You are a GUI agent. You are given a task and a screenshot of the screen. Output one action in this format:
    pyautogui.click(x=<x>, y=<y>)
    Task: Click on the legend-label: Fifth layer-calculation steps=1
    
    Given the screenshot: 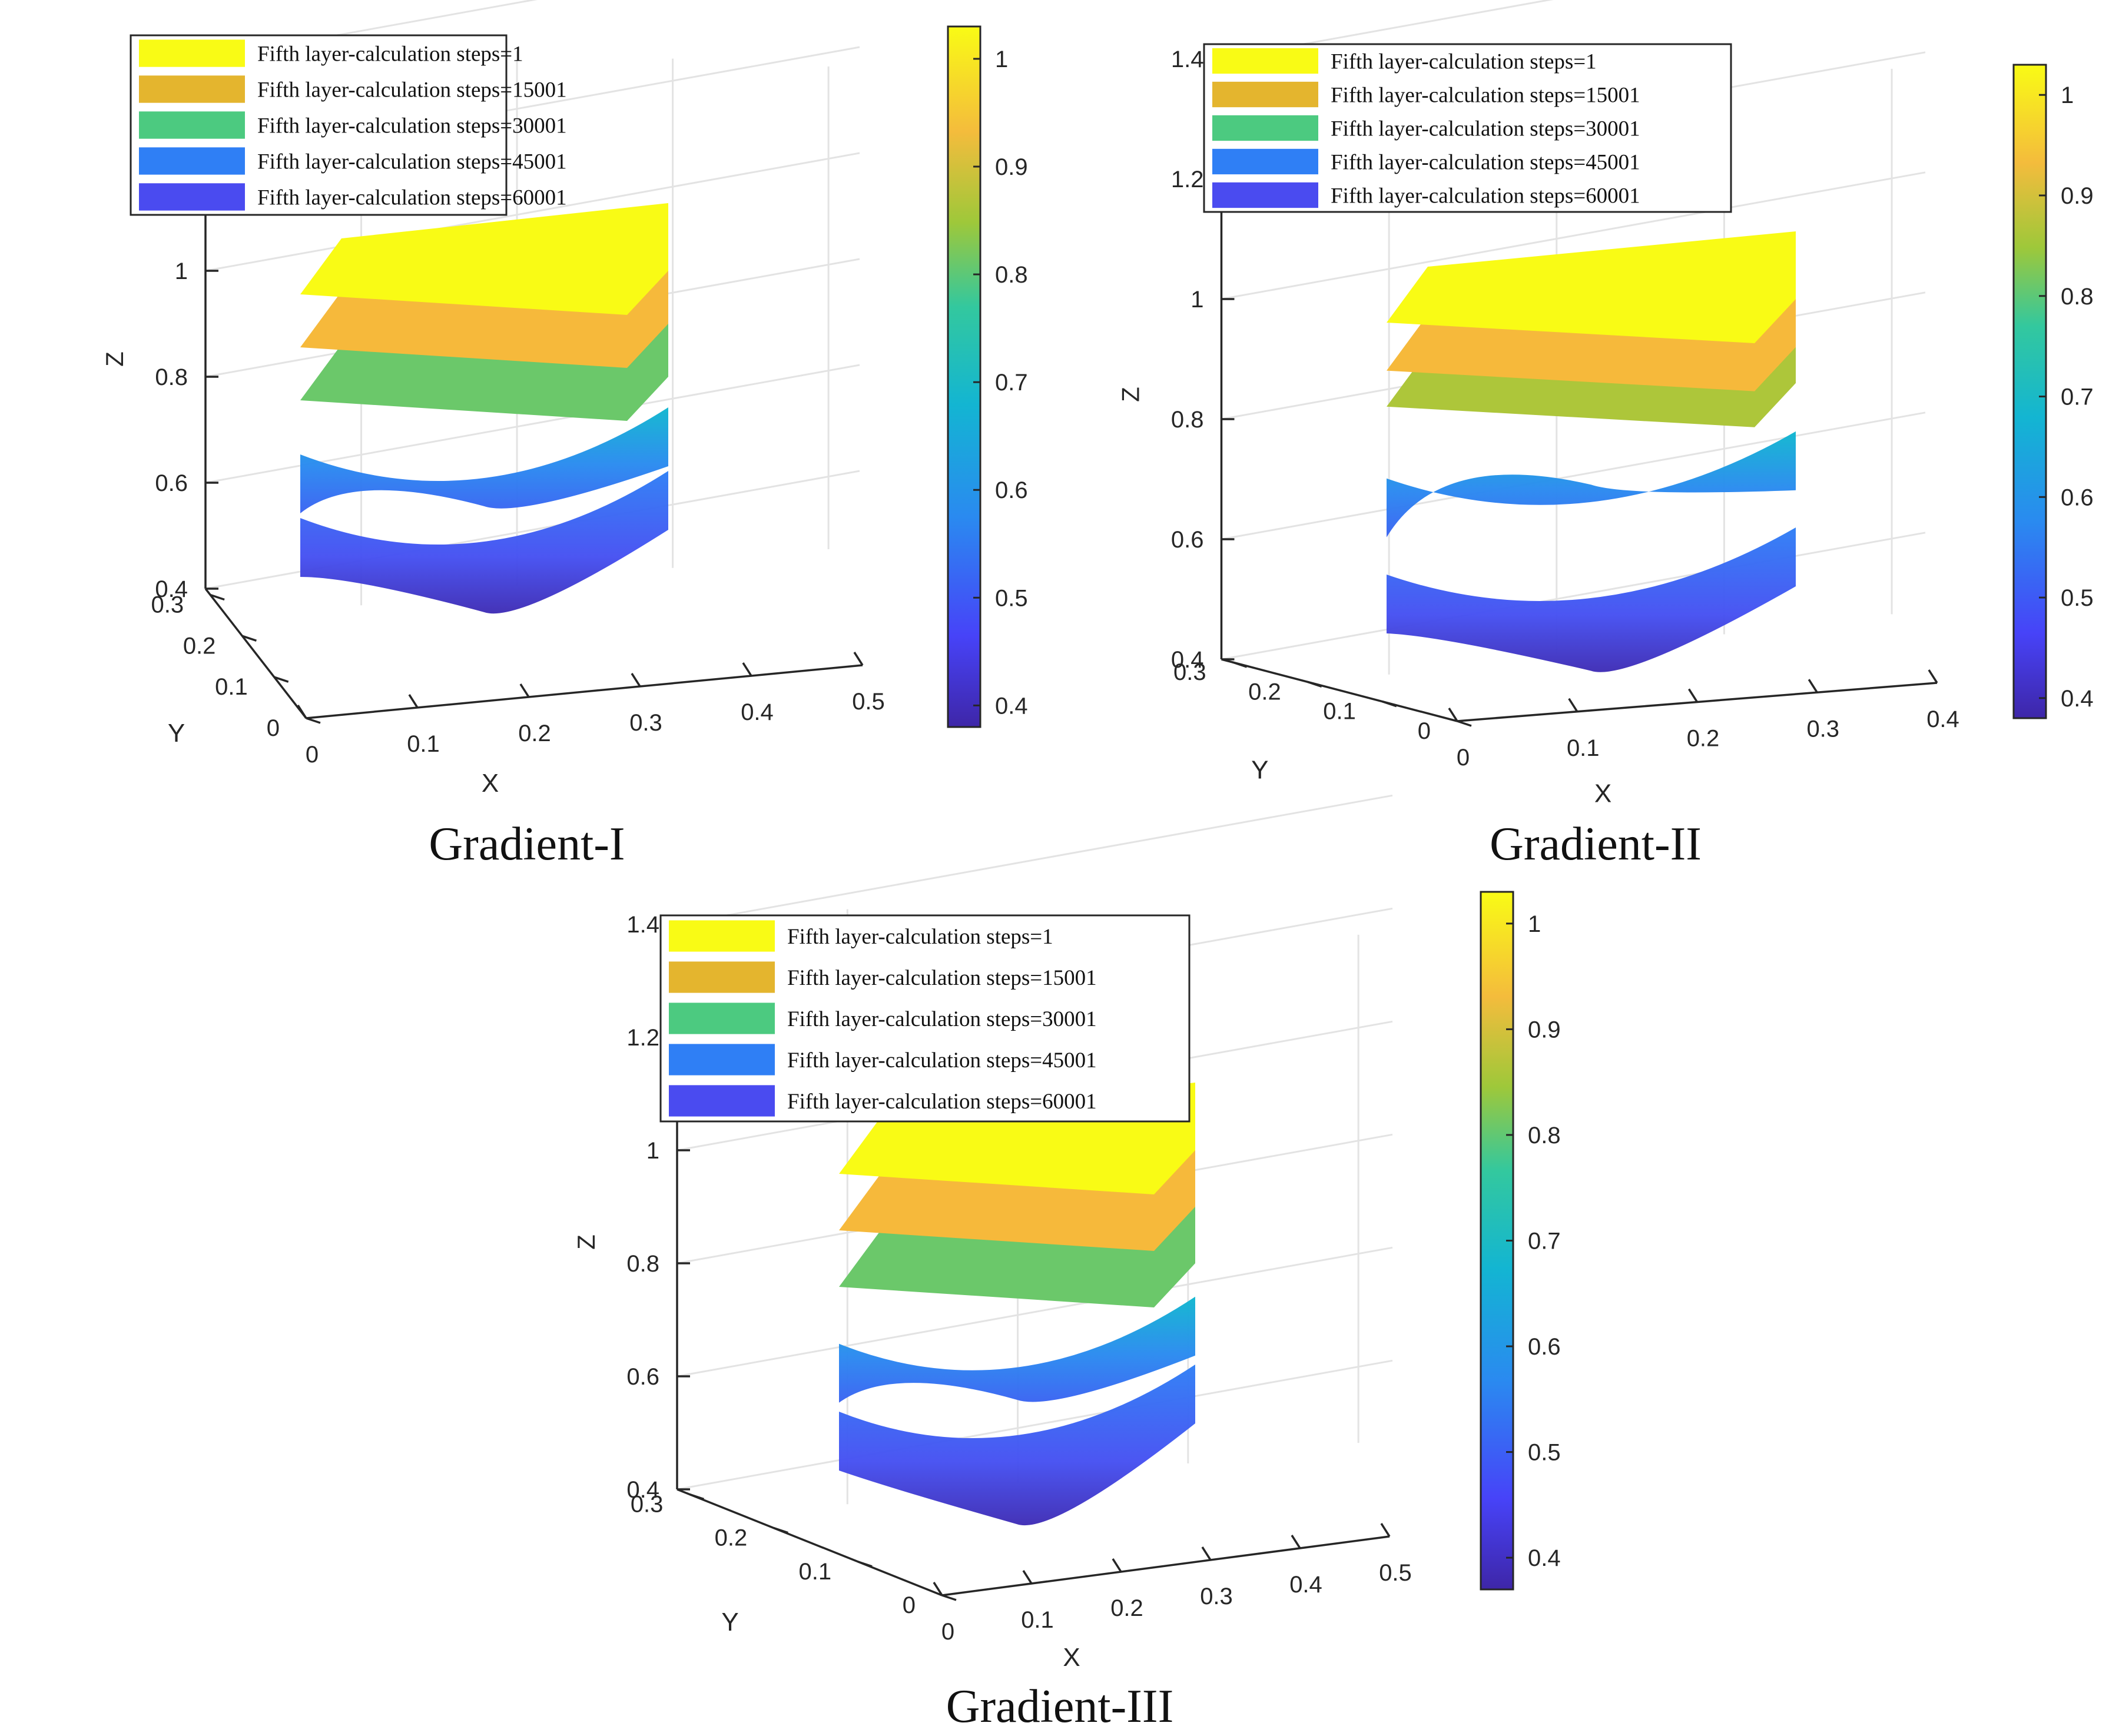 What is the action you would take?
    pyautogui.click(x=1464, y=62)
    